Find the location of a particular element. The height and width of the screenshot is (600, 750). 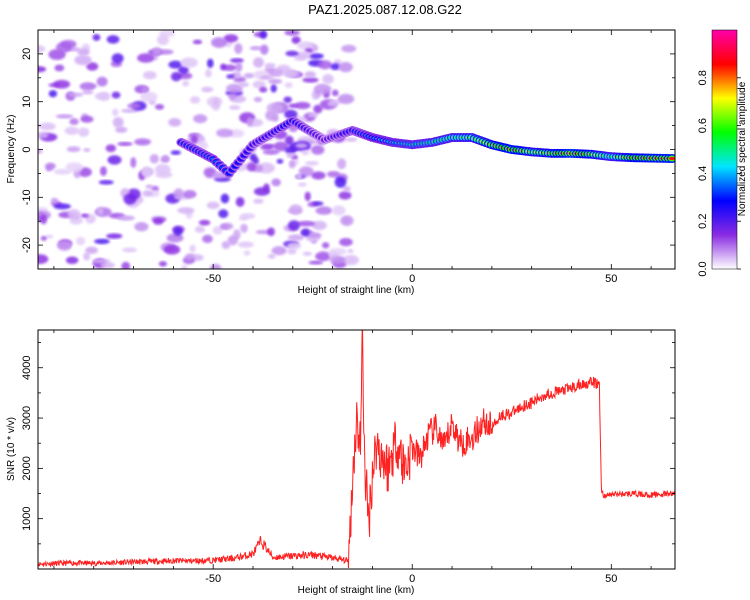

spectrogram-y-label: Frequency (Hz) is located at coordinates (11, 149).